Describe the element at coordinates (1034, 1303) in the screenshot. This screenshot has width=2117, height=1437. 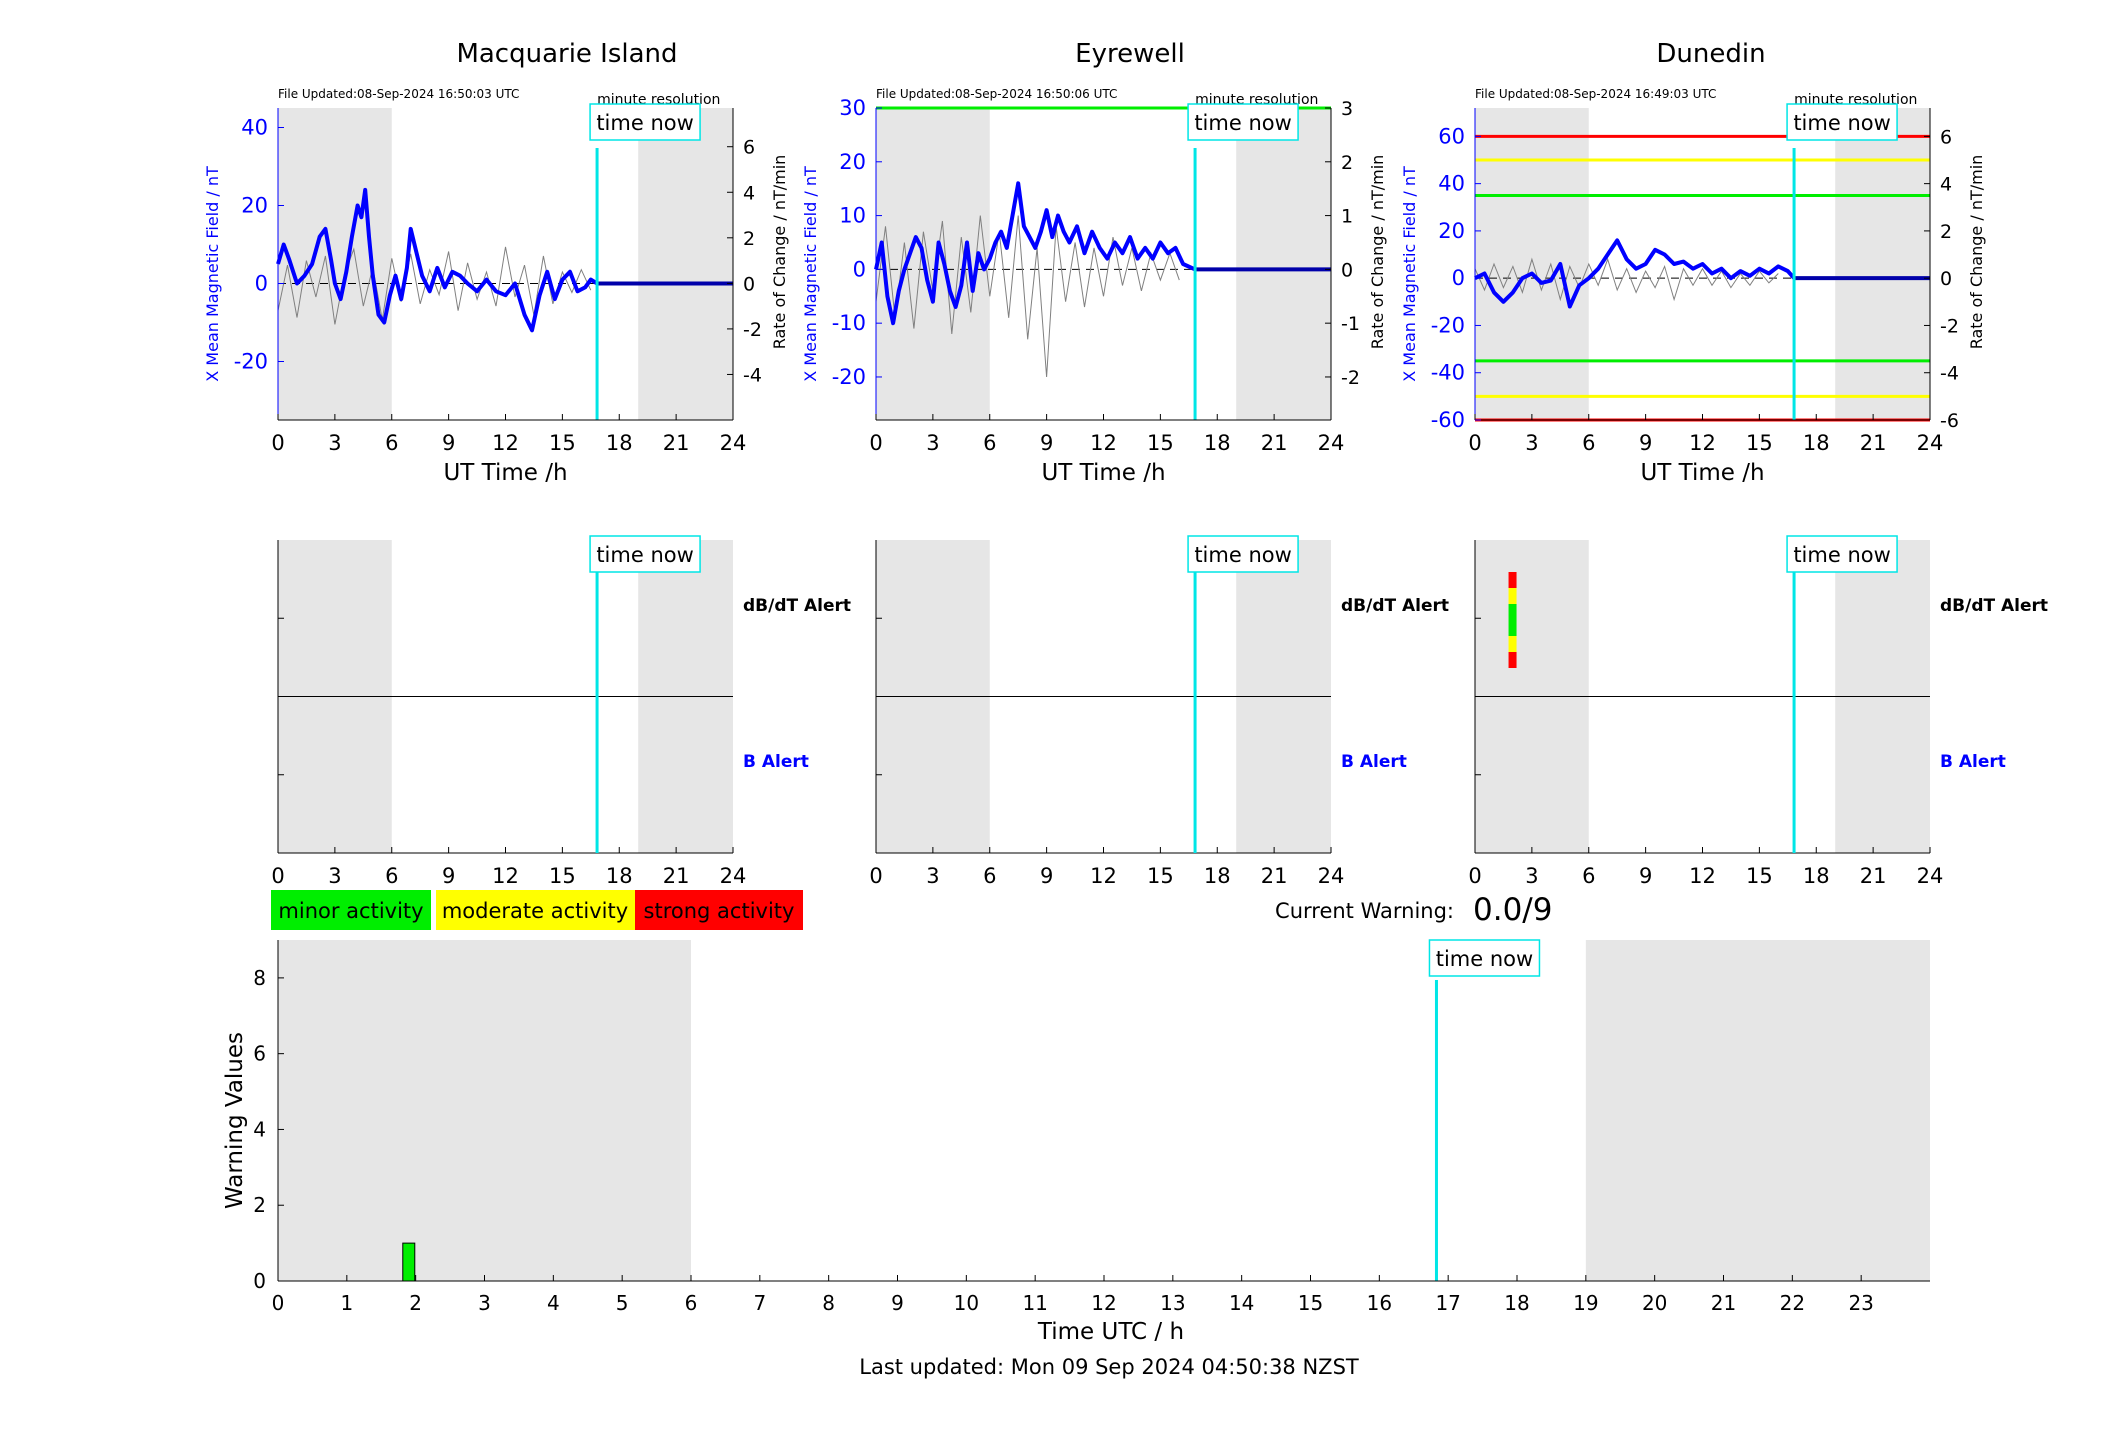
I see `x-tick-label: 11` at that location.